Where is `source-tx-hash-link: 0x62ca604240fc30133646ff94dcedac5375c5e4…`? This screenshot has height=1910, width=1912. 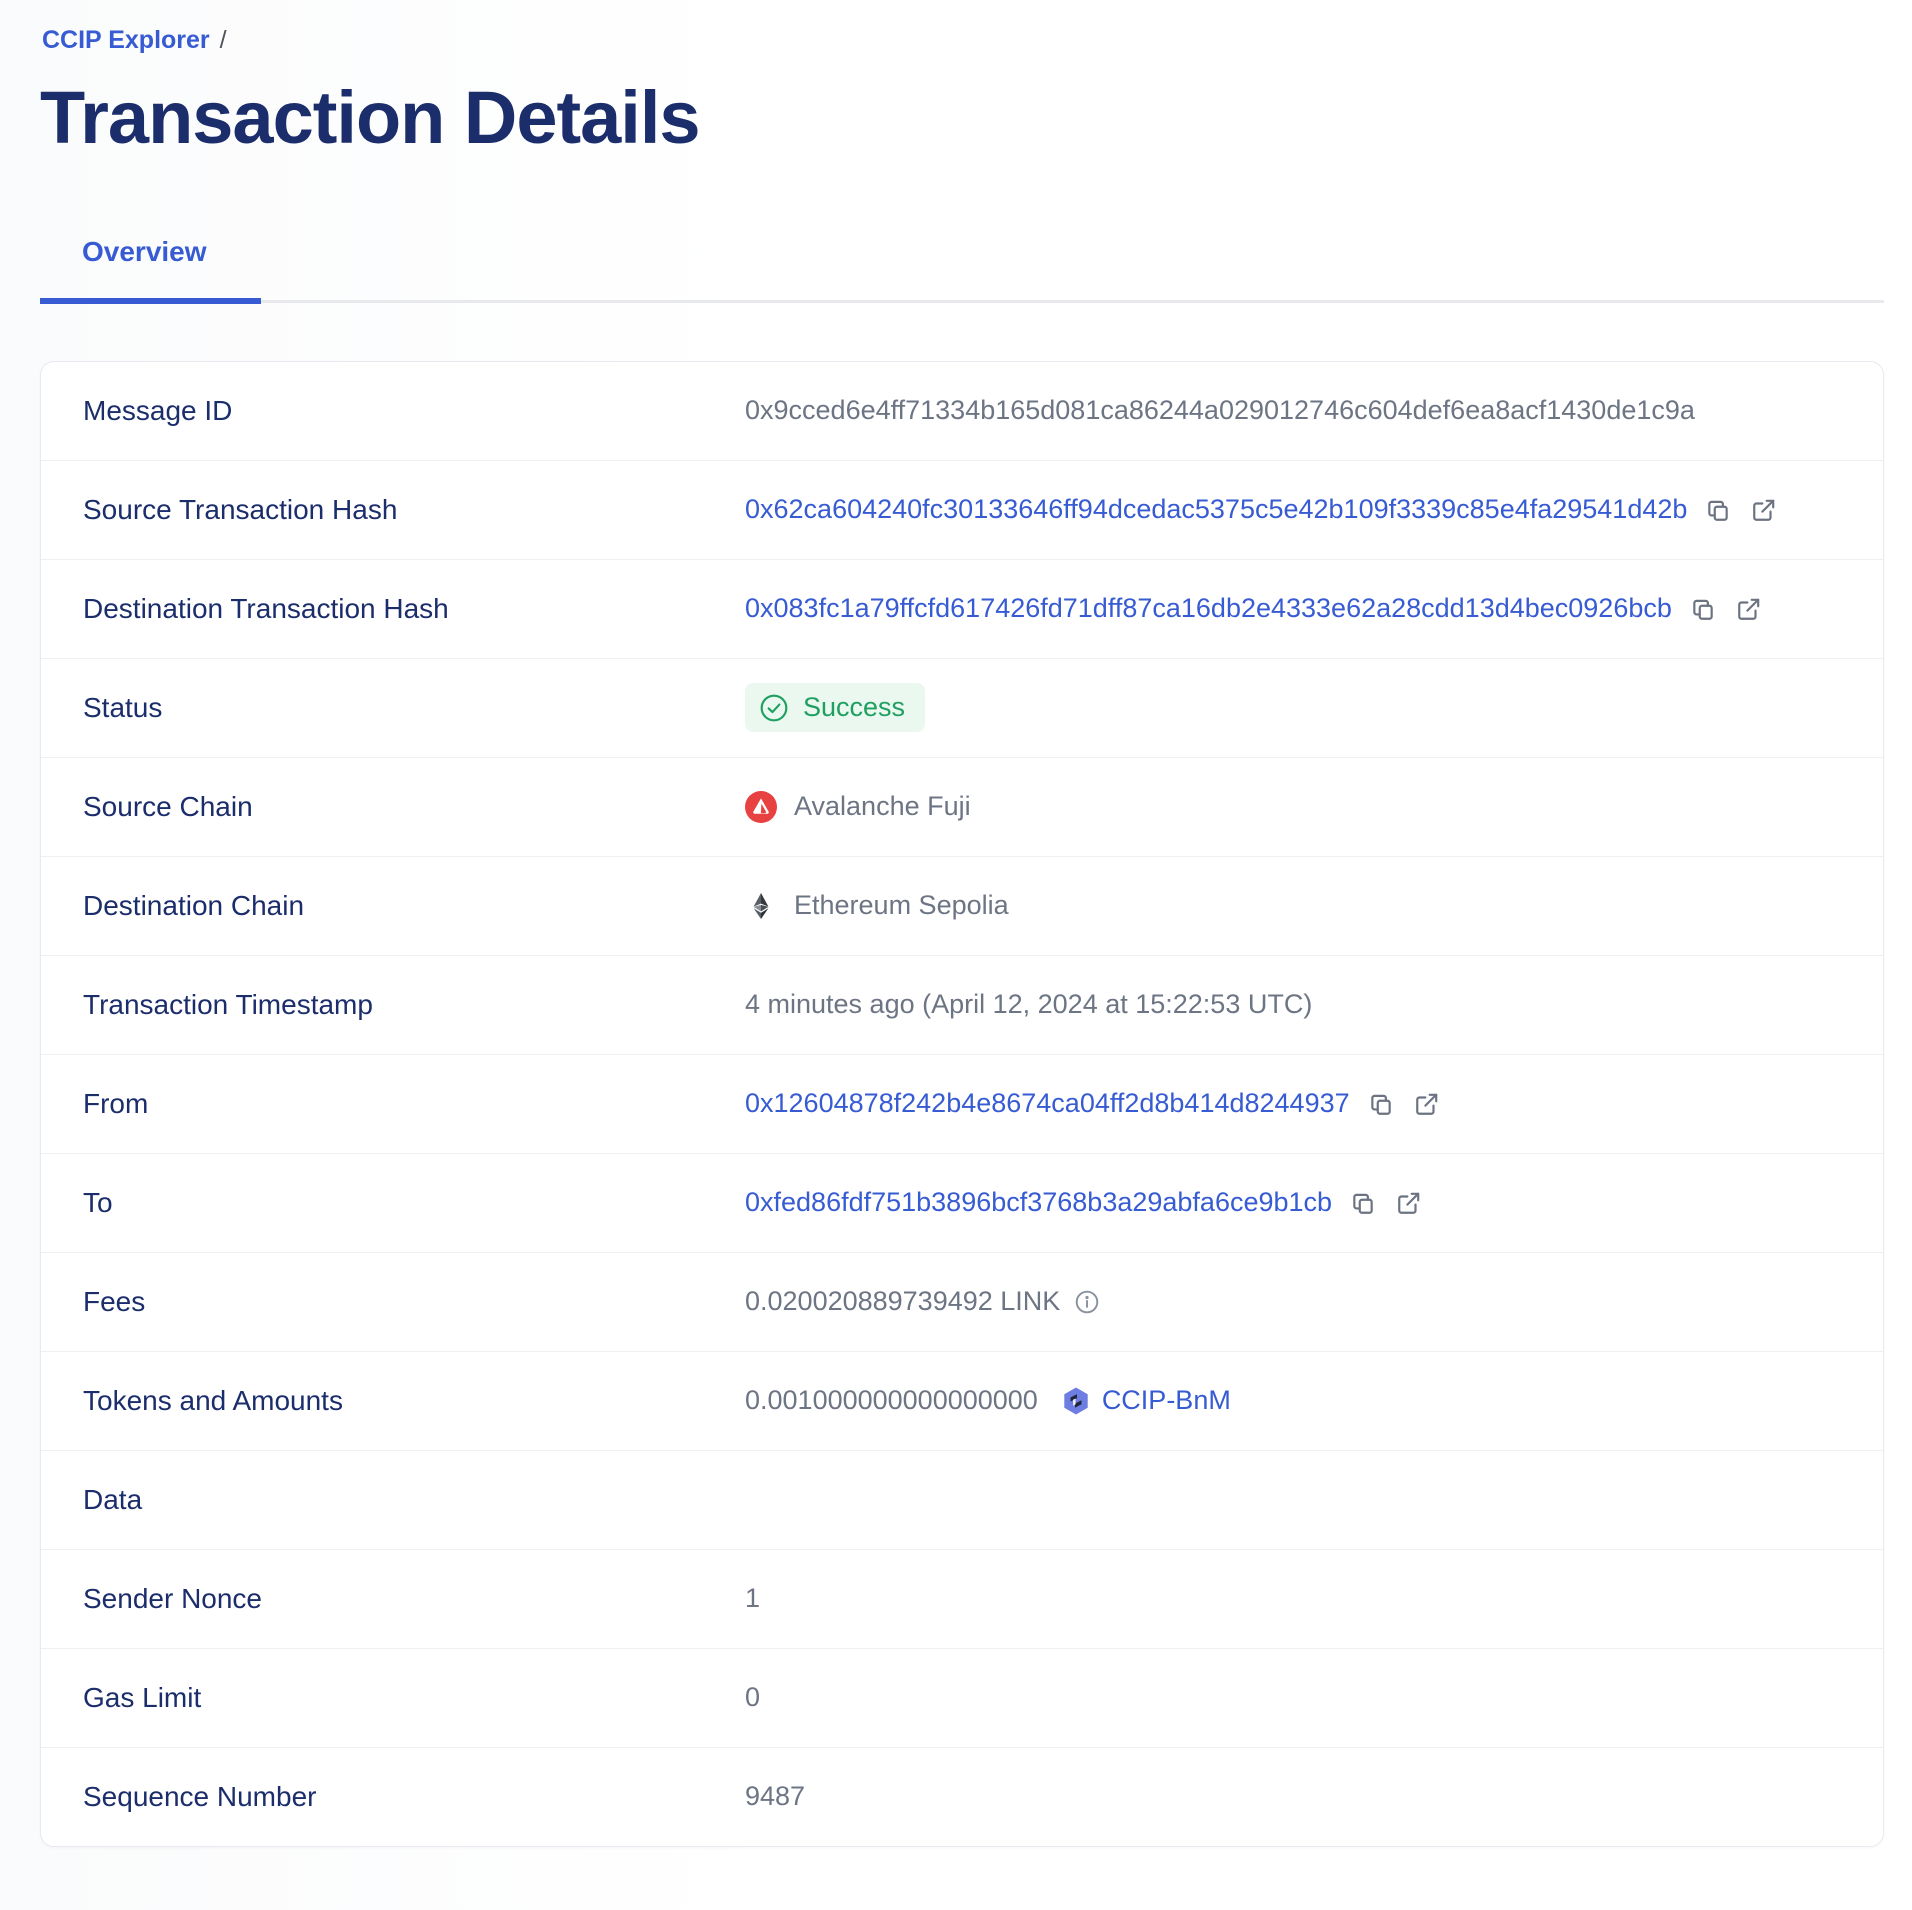 source-tx-hash-link: 0x62ca604240fc30133646ff94dcedac5375c5e4… is located at coordinates (1216, 509).